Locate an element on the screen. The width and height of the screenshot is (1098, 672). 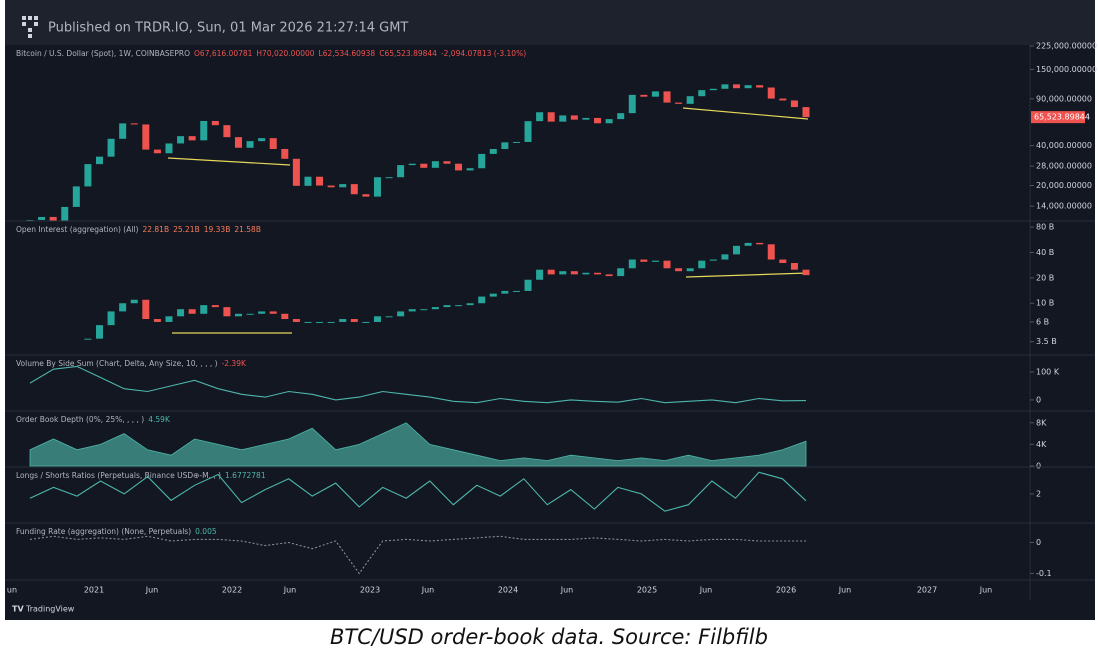
y-tick-label: 2 is located at coordinates (1038, 493).